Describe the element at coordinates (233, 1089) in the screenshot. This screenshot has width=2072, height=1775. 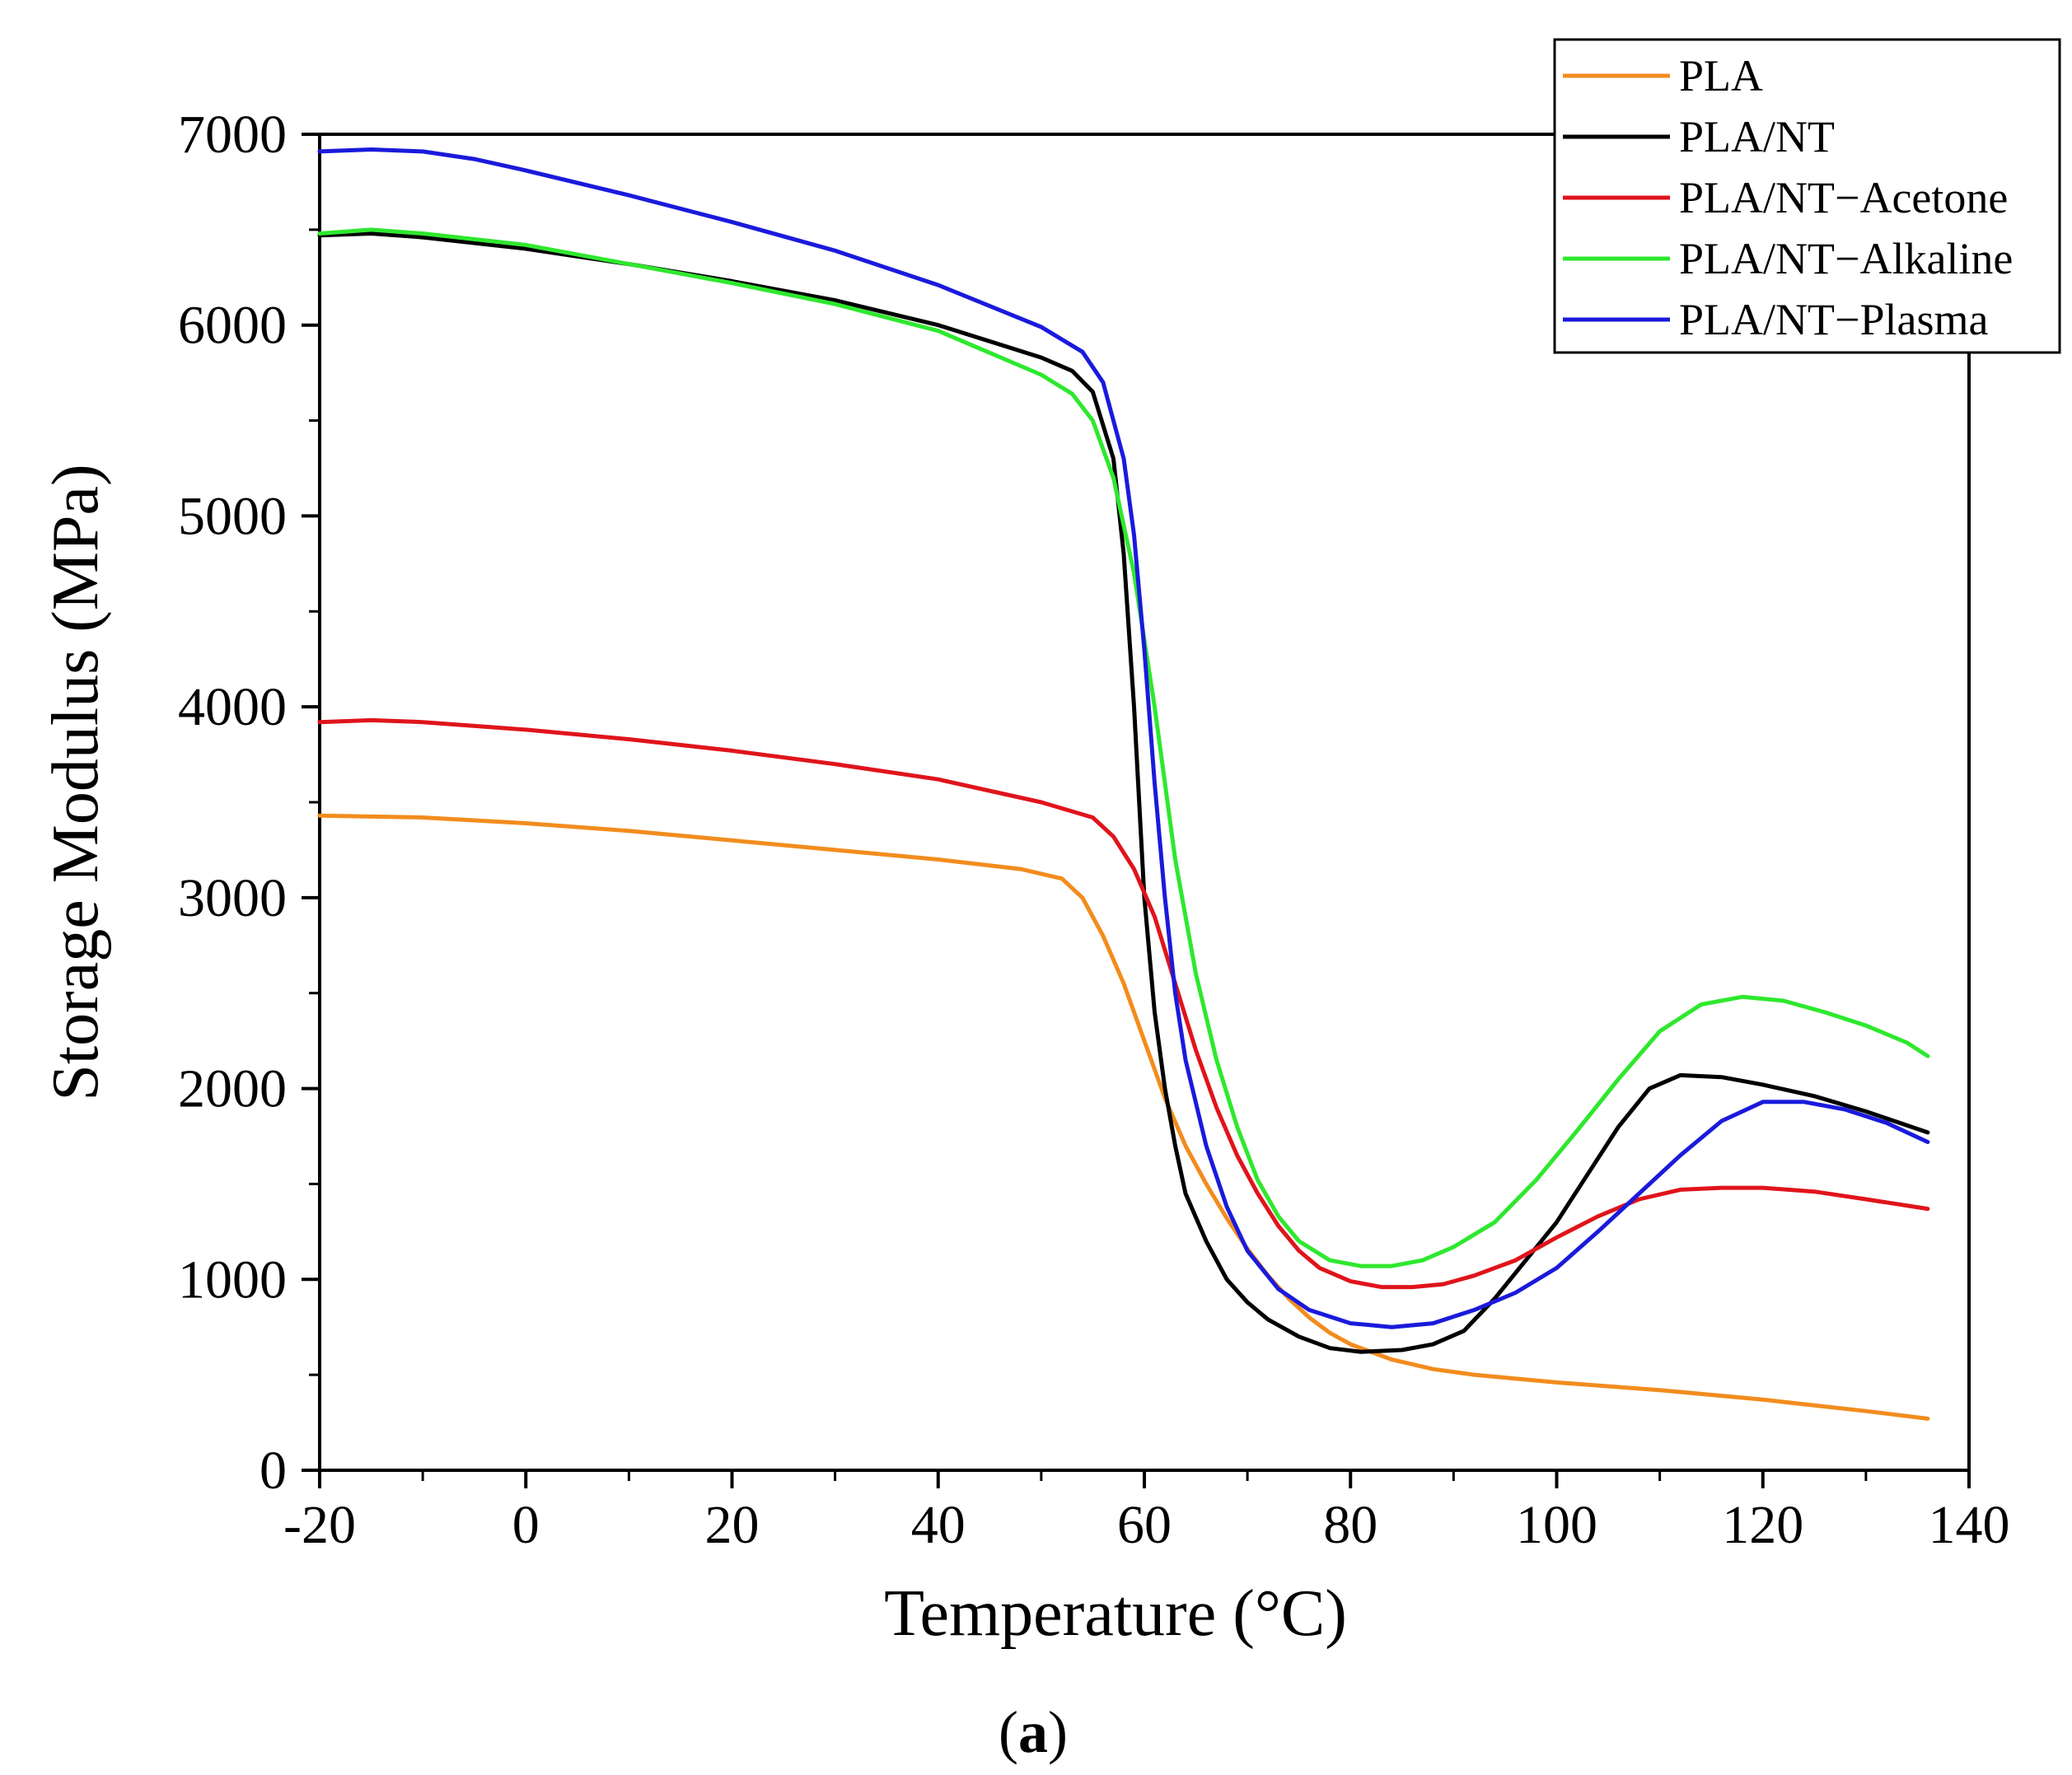
I see `y-tick-label: 2000` at that location.